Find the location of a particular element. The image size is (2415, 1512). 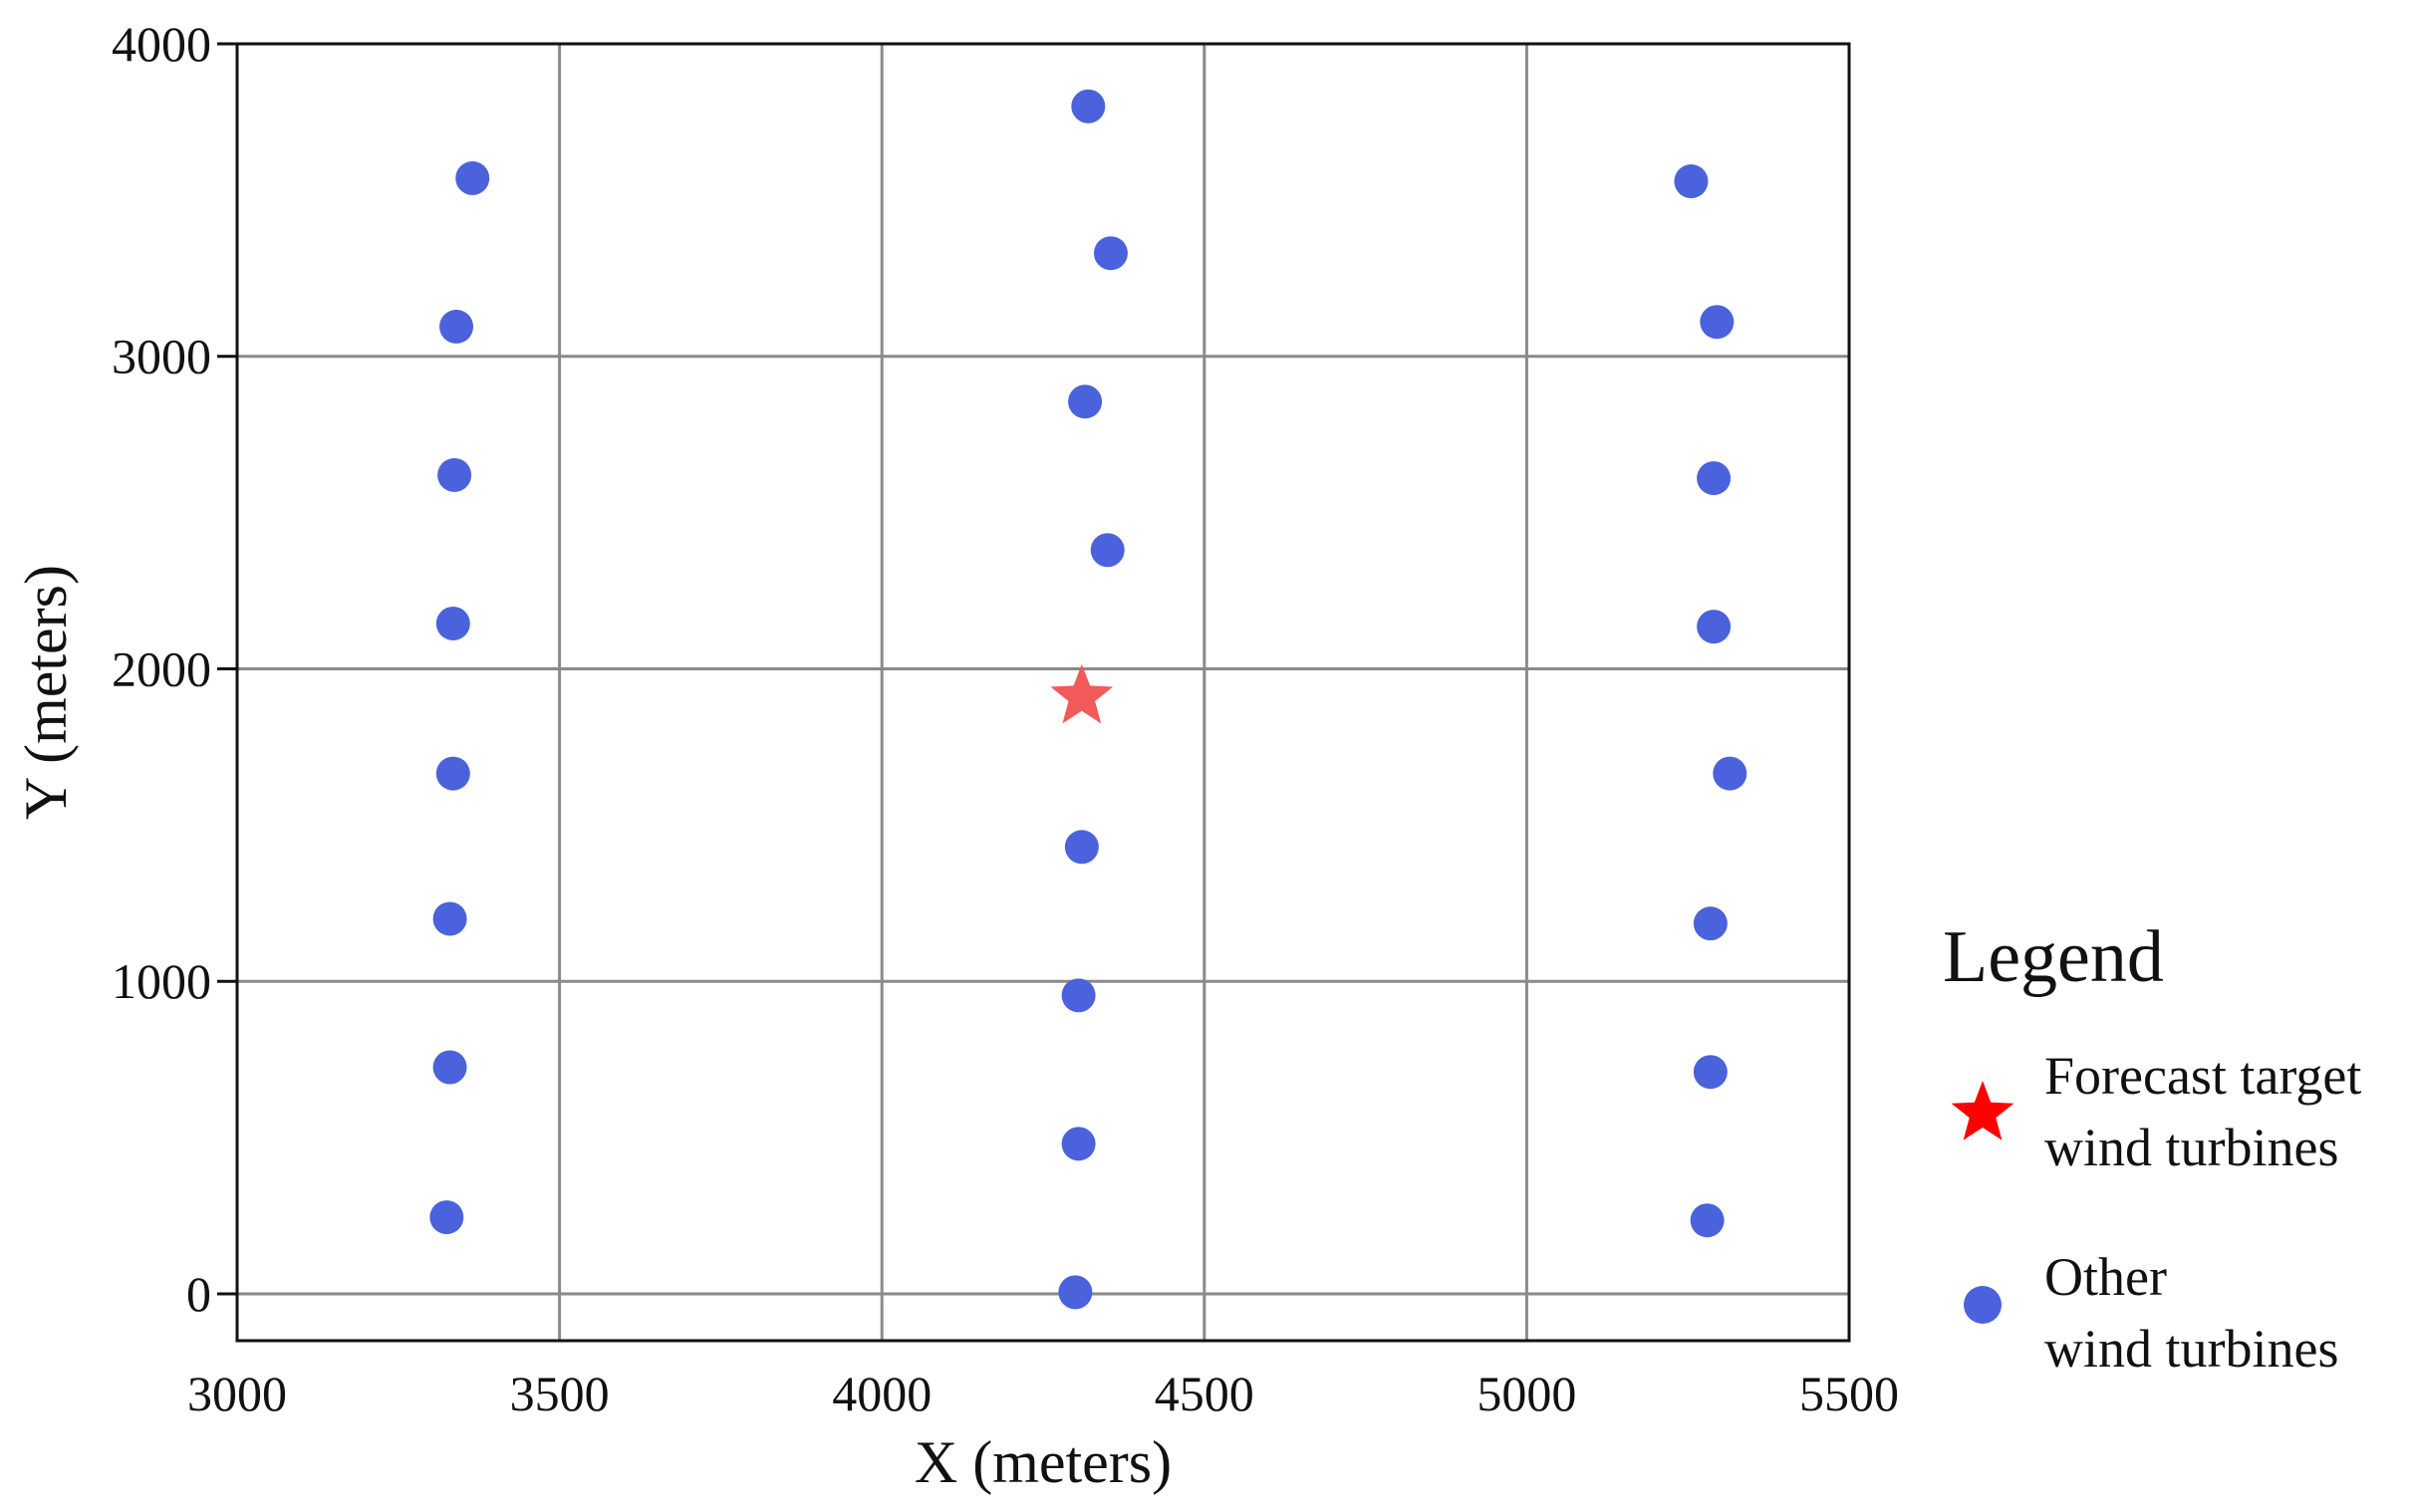

x-tick-label: 5500 is located at coordinates (1849, 1393).